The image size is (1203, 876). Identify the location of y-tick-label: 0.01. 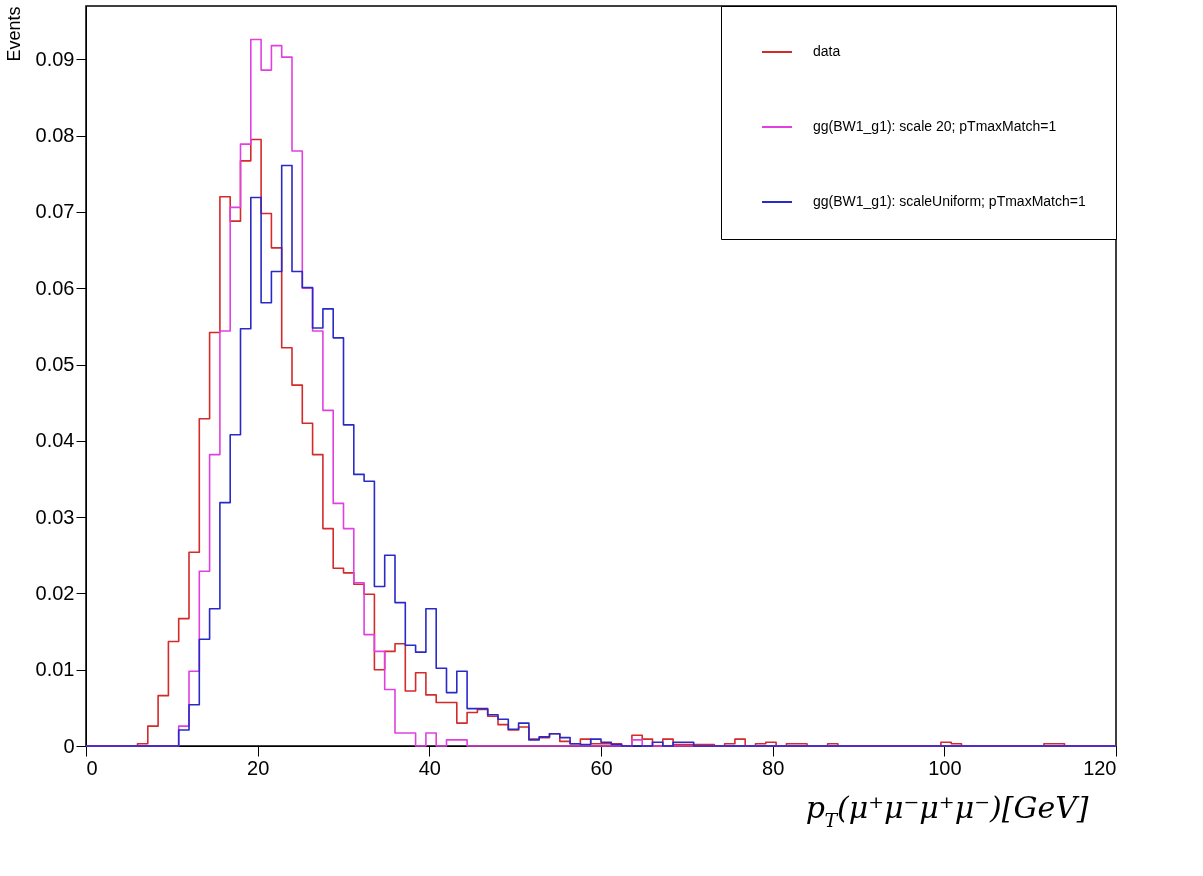
(55, 669).